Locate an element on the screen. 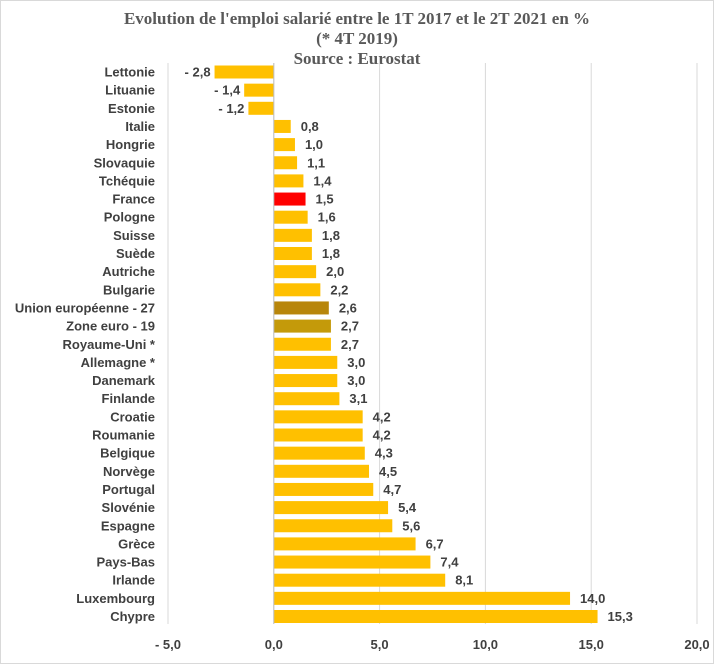  category-label-26: Grèce is located at coordinates (136, 543).